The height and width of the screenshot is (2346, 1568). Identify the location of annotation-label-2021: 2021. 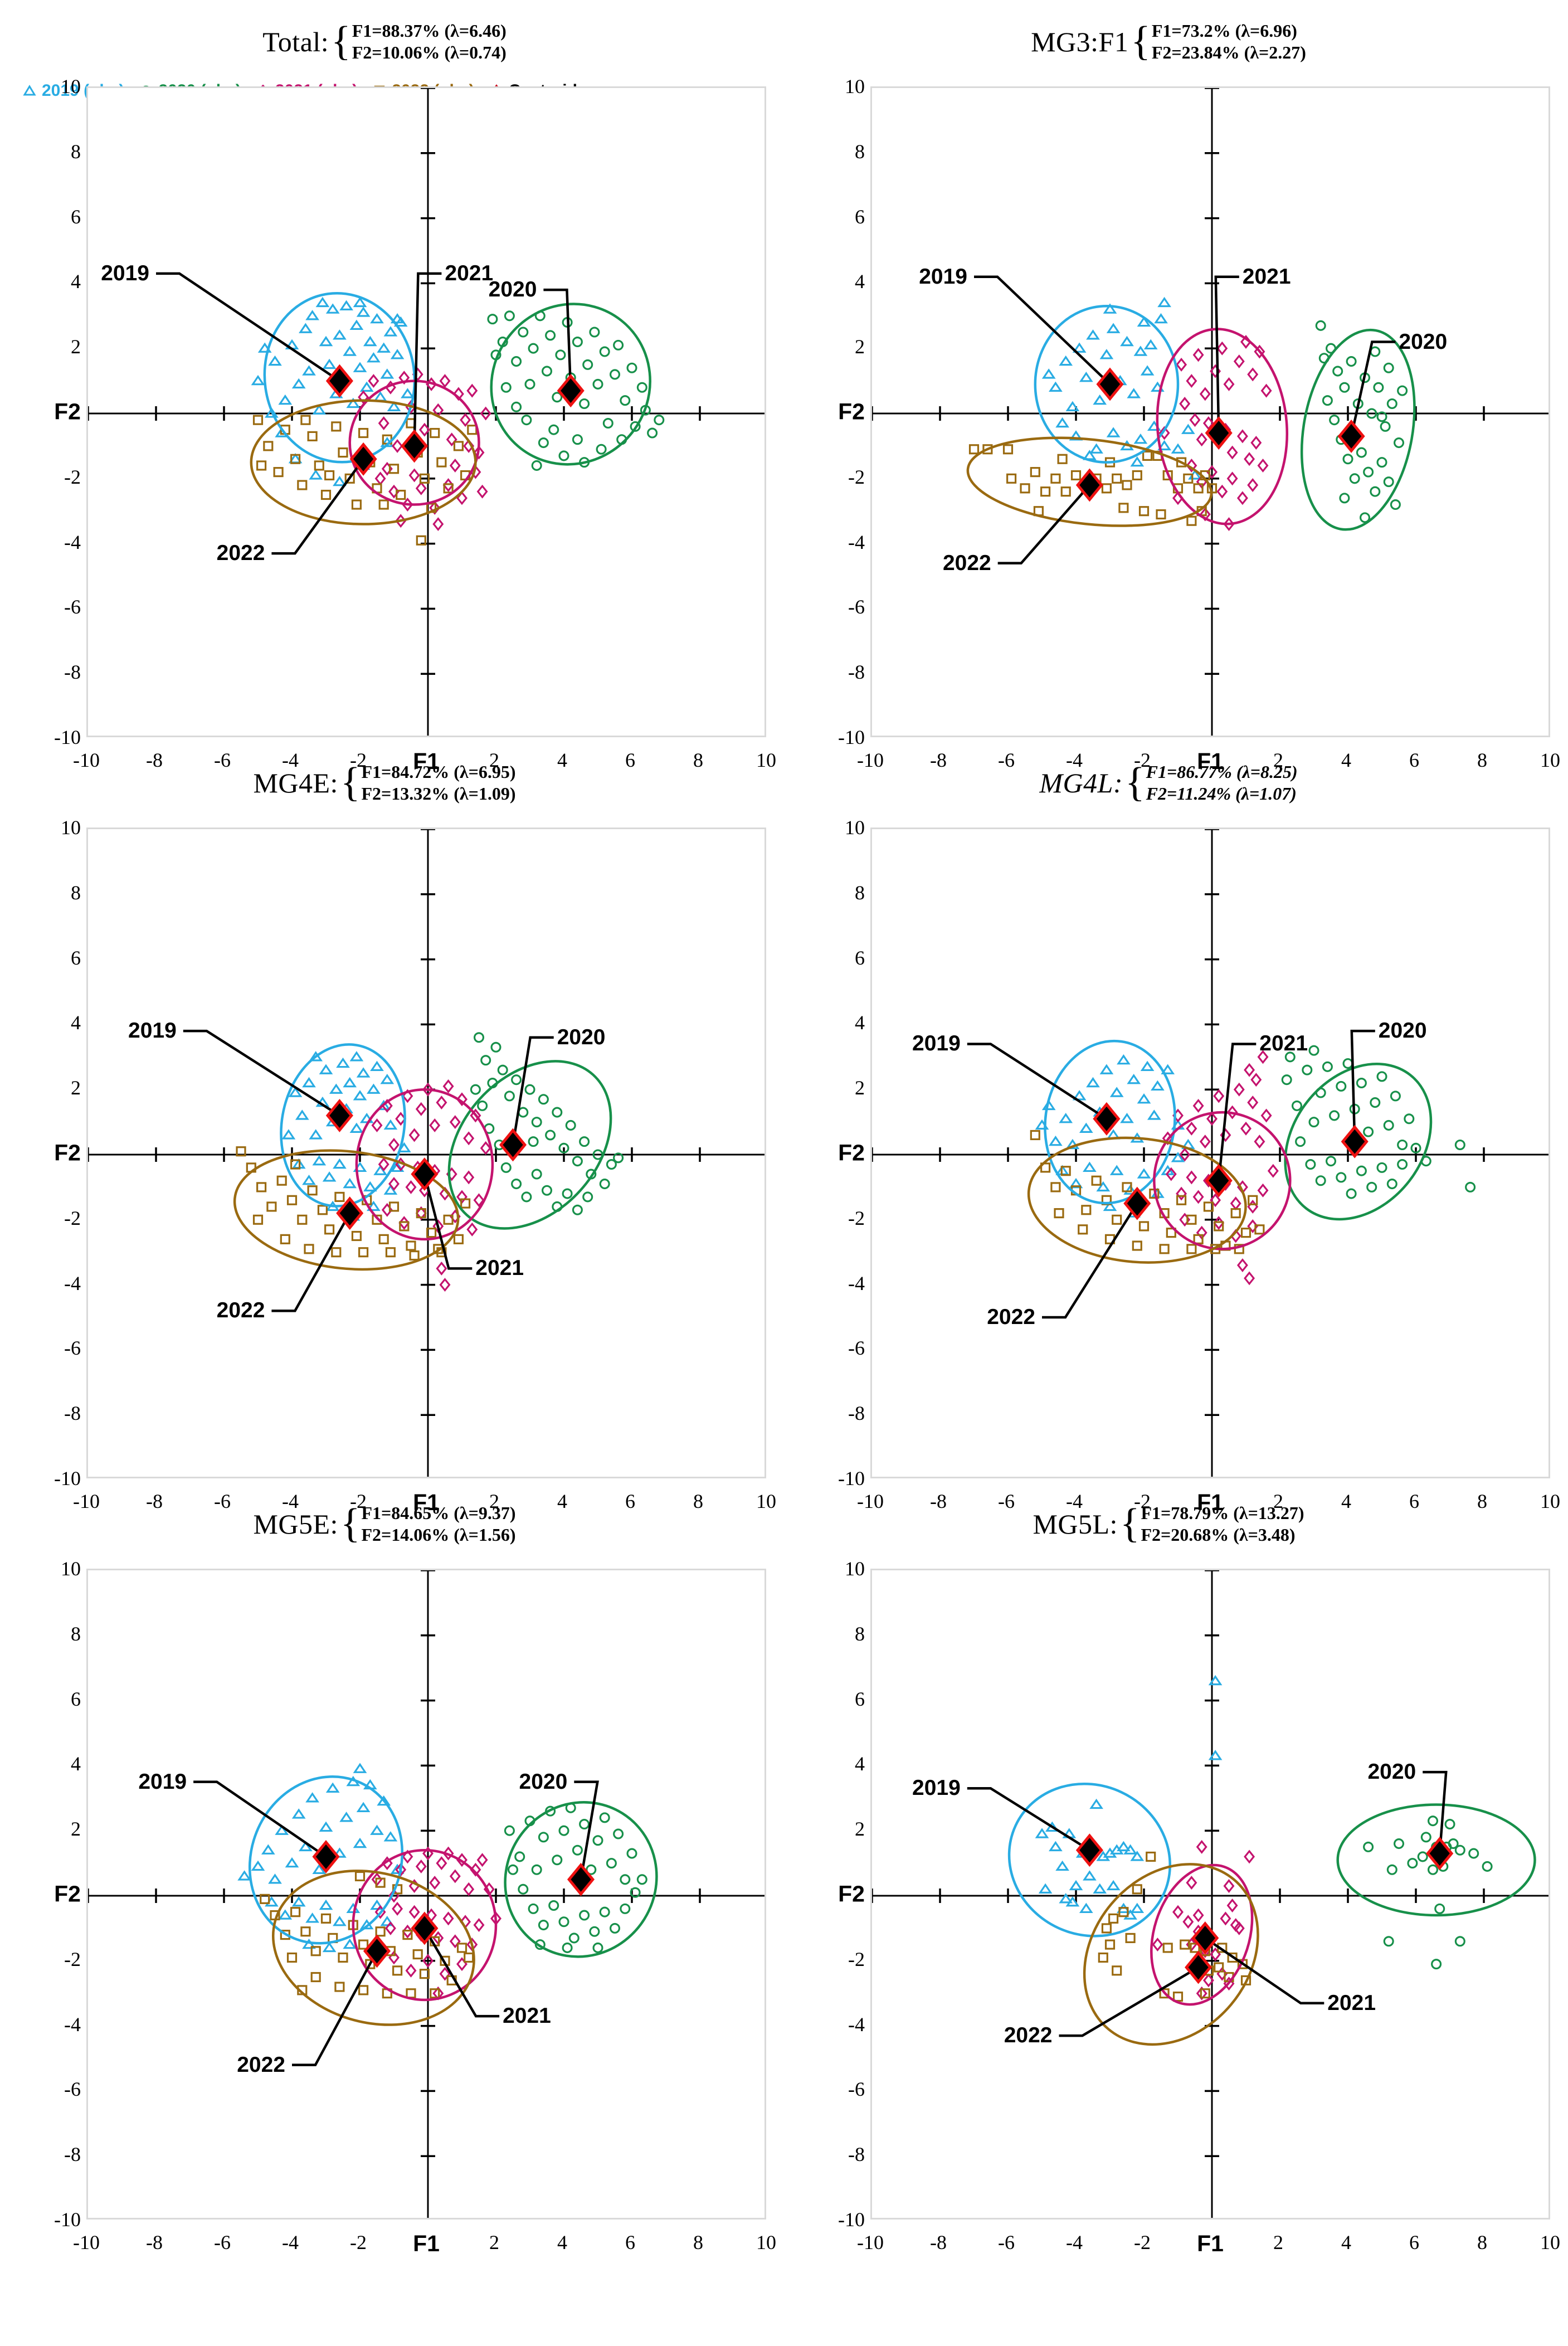
(1284, 1043).